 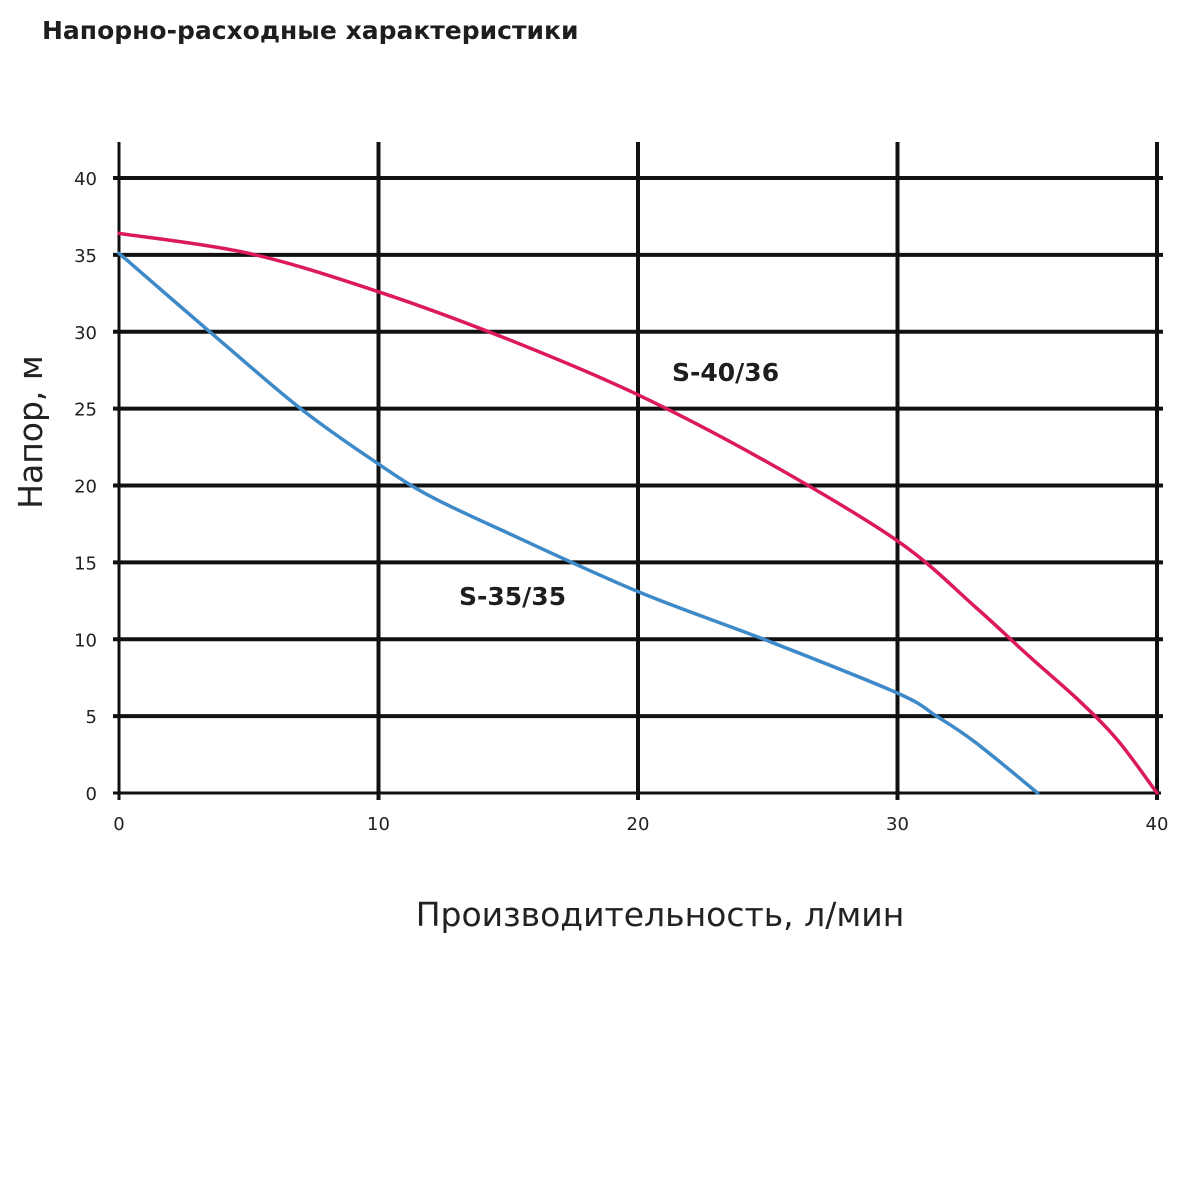 I want to click on y-tick-label: 25, so click(x=85, y=410).